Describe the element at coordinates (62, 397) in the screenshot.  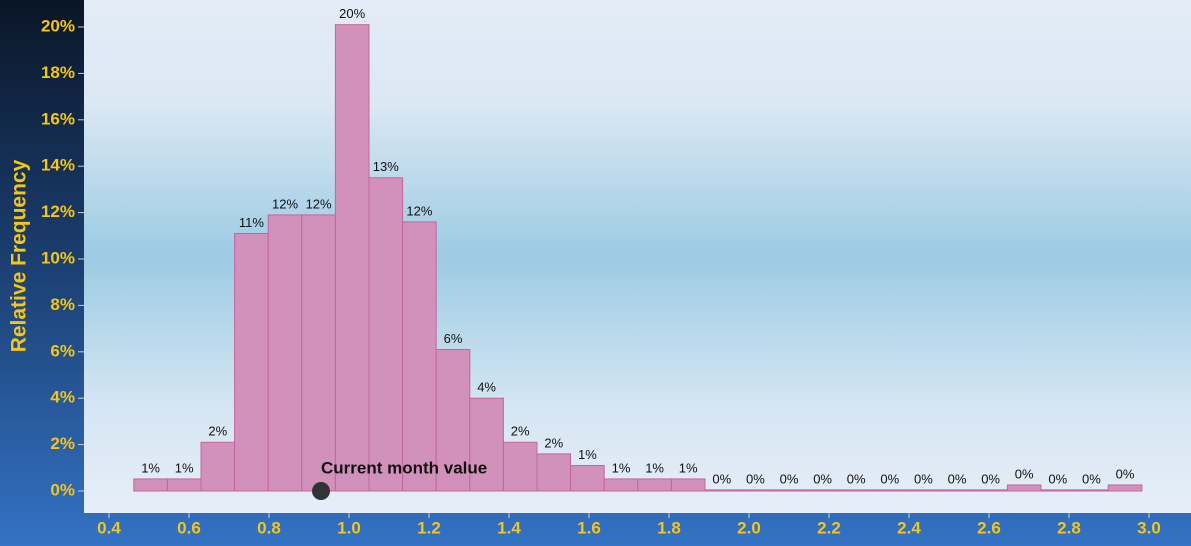
I see `y-tick-label: 4%` at that location.